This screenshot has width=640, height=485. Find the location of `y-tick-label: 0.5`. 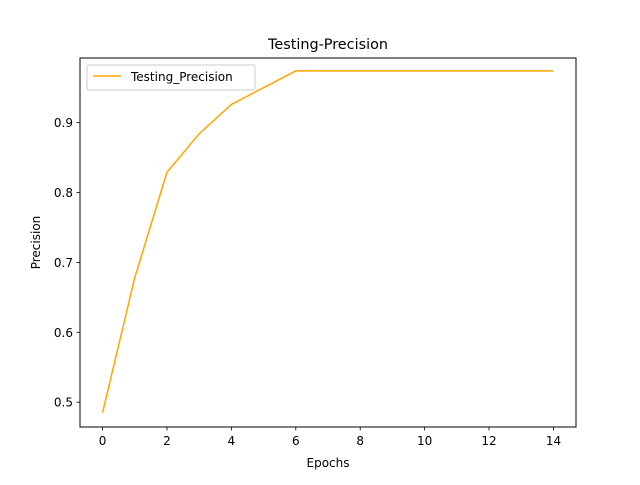

y-tick-label: 0.5 is located at coordinates (63, 403).